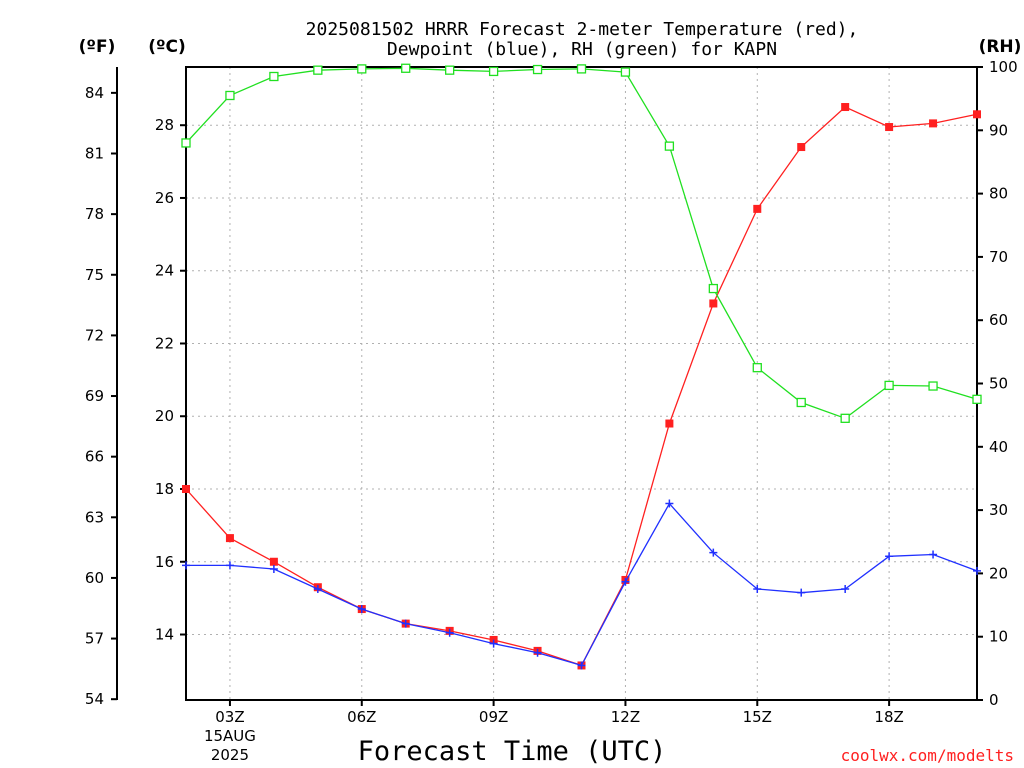 This screenshot has height=768, width=1024. I want to click on fahrenheit-tick-label: 78, so click(94, 214).